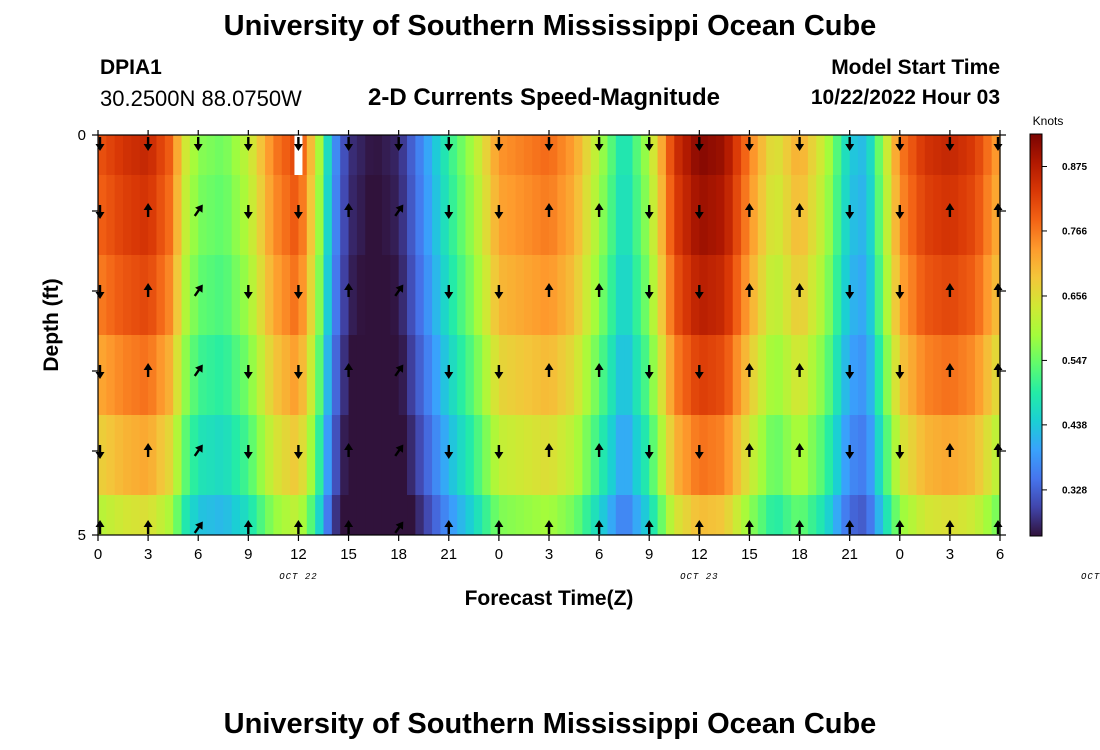  What do you see at coordinates (1074, 296) in the screenshot?
I see `colorbar-tick-label: 0.656` at bounding box center [1074, 296].